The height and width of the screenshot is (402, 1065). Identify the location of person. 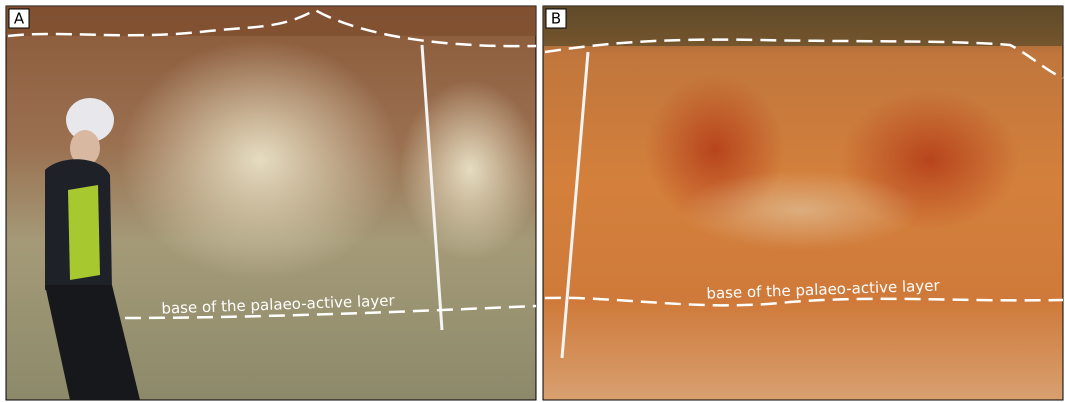
(92, 249).